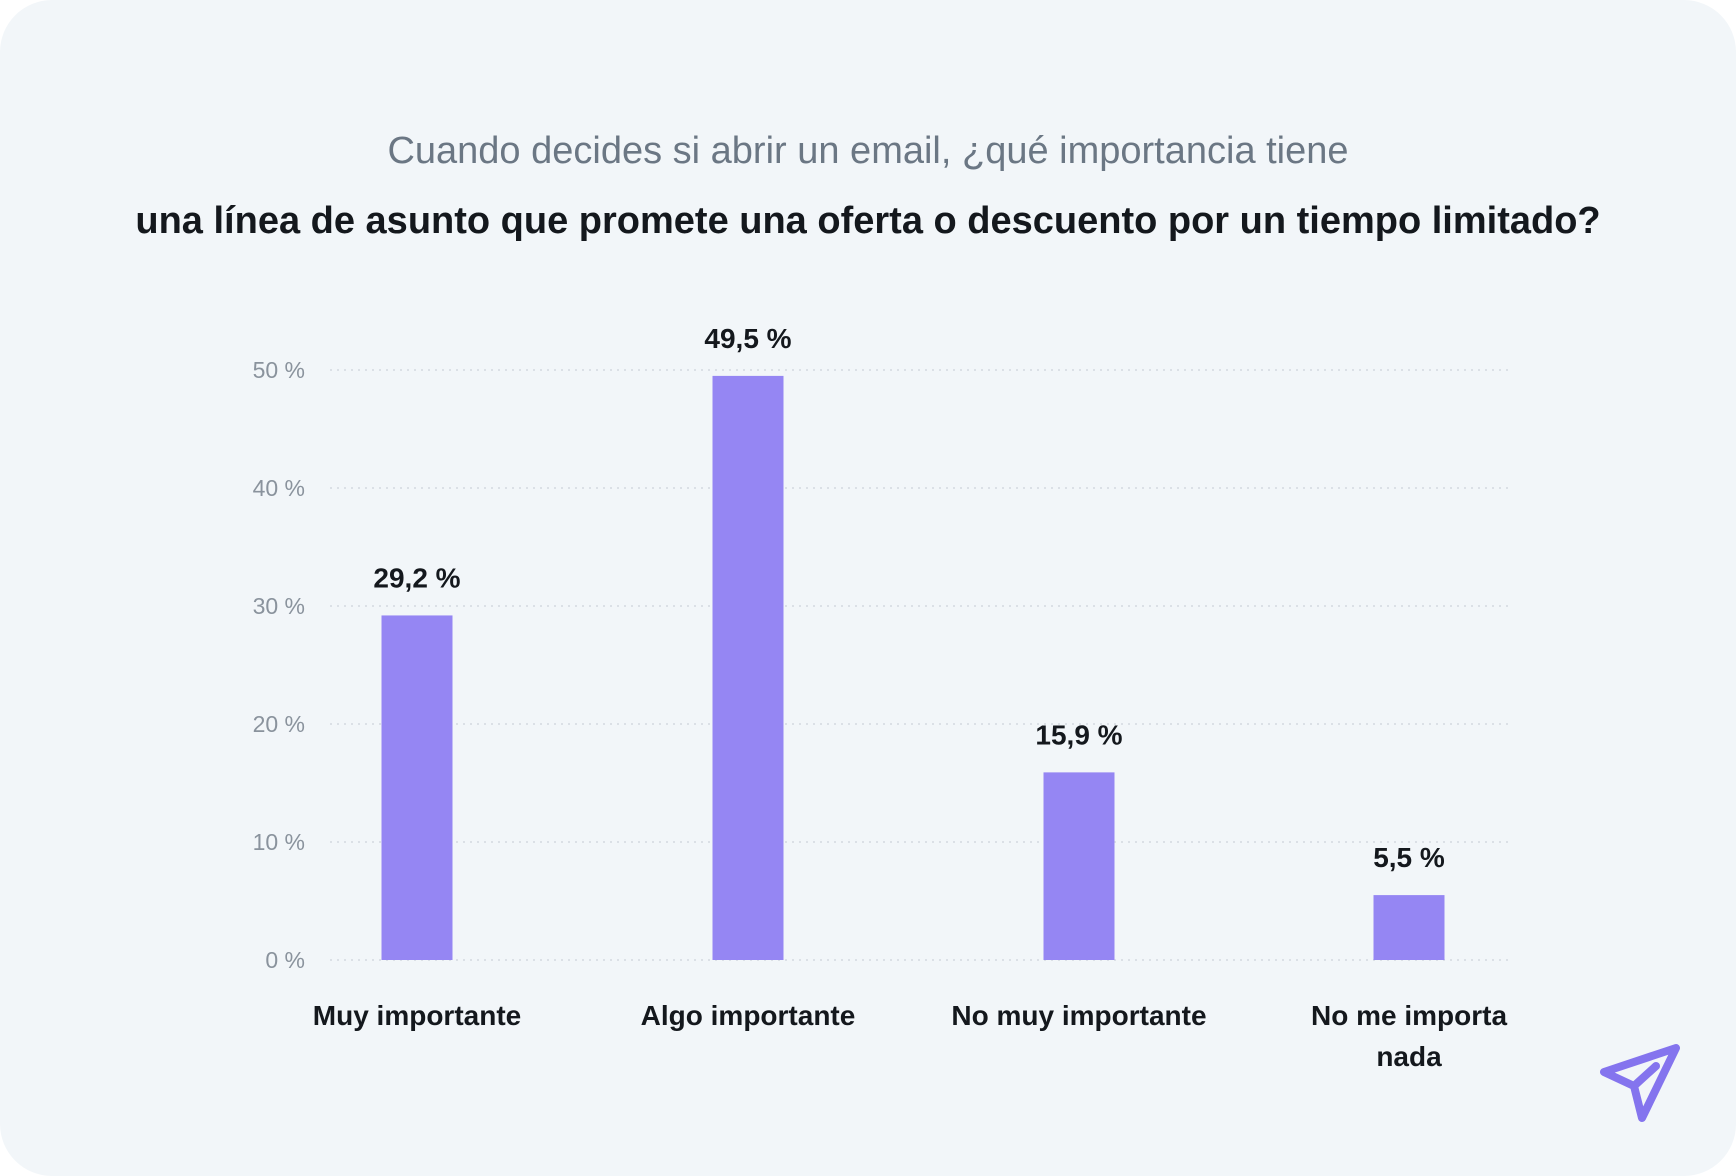 The height and width of the screenshot is (1176, 1736). Describe the element at coordinates (285, 960) in the screenshot. I see `y-tick-label: 0 %` at that location.